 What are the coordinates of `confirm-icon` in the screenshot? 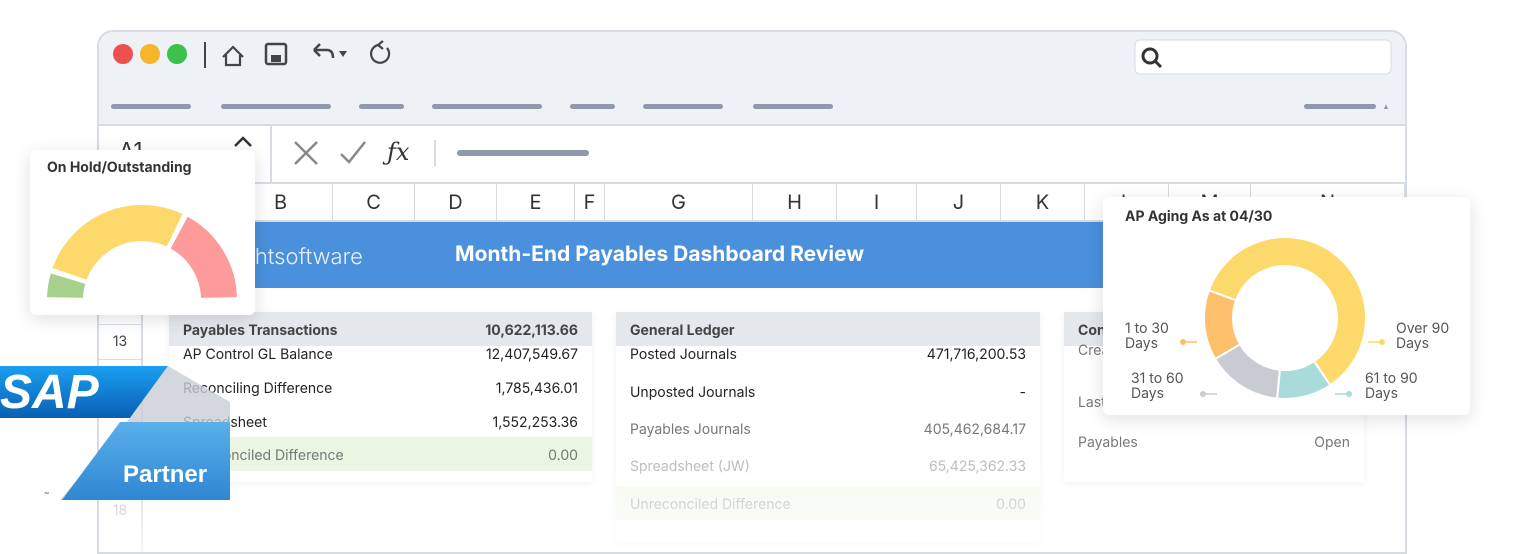 It's located at (353, 152).